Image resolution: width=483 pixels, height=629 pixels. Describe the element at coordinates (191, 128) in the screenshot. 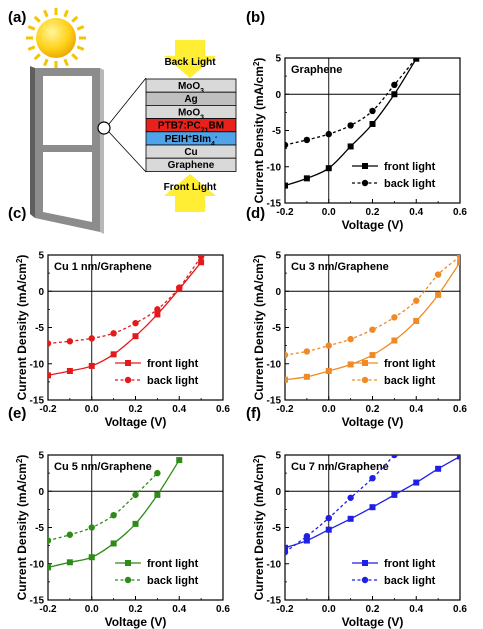

I see `layer-3-label: PTB7:PC71BM` at that location.